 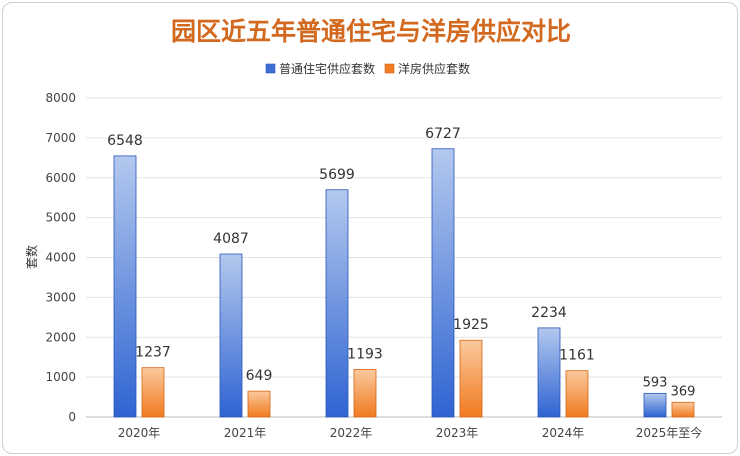 What do you see at coordinates (577, 356) in the screenshot?
I see `data-label-villa: 1161` at bounding box center [577, 356].